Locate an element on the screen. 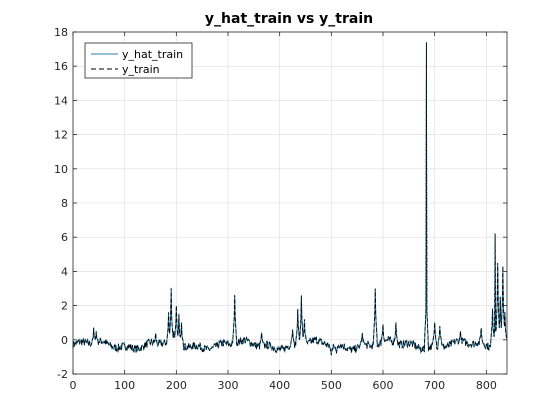 This screenshot has height=420, width=560. x-tick-label: 300 is located at coordinates (228, 385).